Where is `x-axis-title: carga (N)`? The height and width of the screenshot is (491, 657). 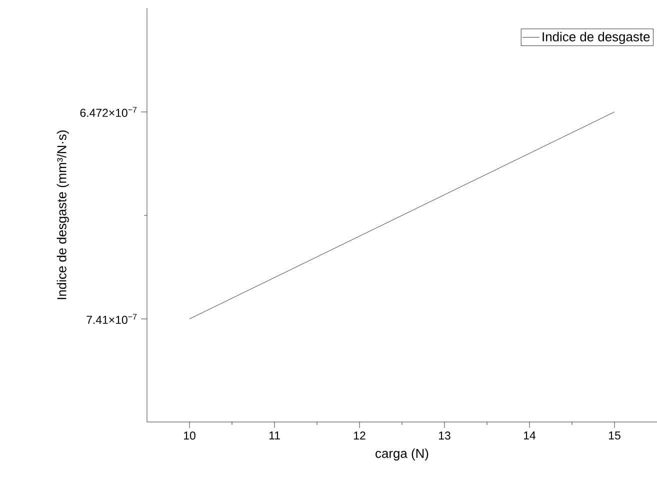
x-axis-title: carga (N) is located at coordinates (402, 454).